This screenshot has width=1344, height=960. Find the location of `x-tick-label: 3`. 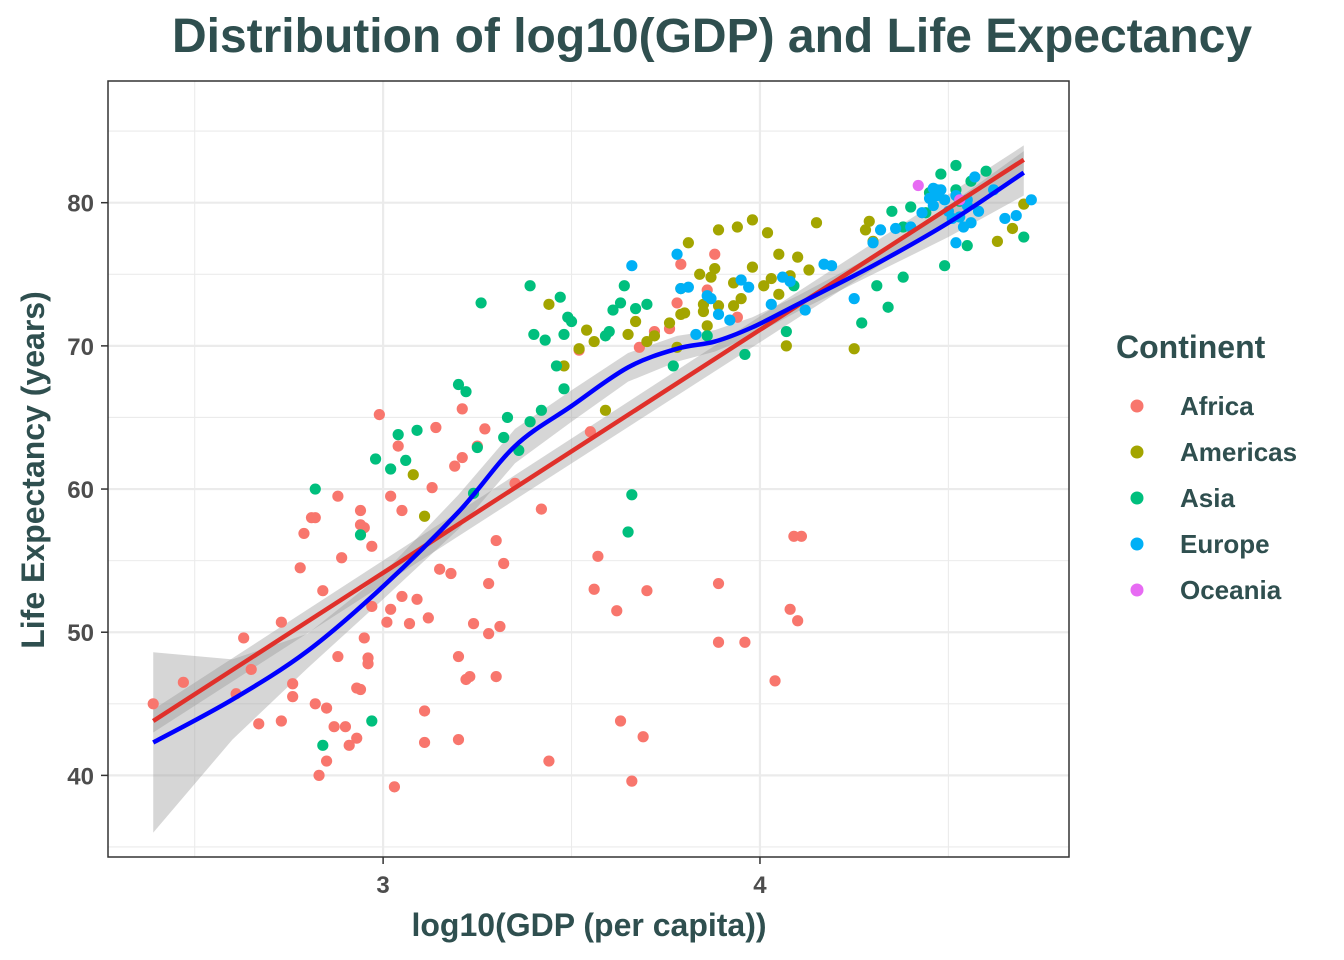

x-tick-label: 3 is located at coordinates (382, 885).